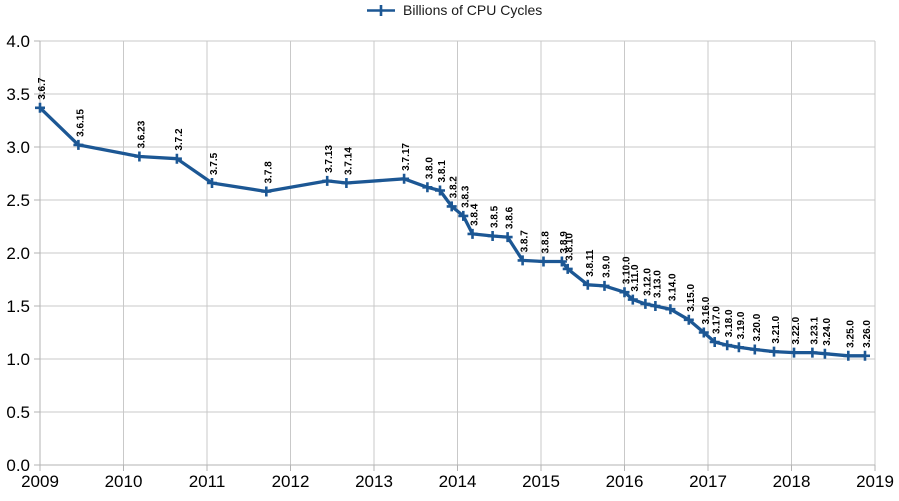  Describe the element at coordinates (348, 161) in the screenshot. I see `data-point-label: 3.7.14` at that location.